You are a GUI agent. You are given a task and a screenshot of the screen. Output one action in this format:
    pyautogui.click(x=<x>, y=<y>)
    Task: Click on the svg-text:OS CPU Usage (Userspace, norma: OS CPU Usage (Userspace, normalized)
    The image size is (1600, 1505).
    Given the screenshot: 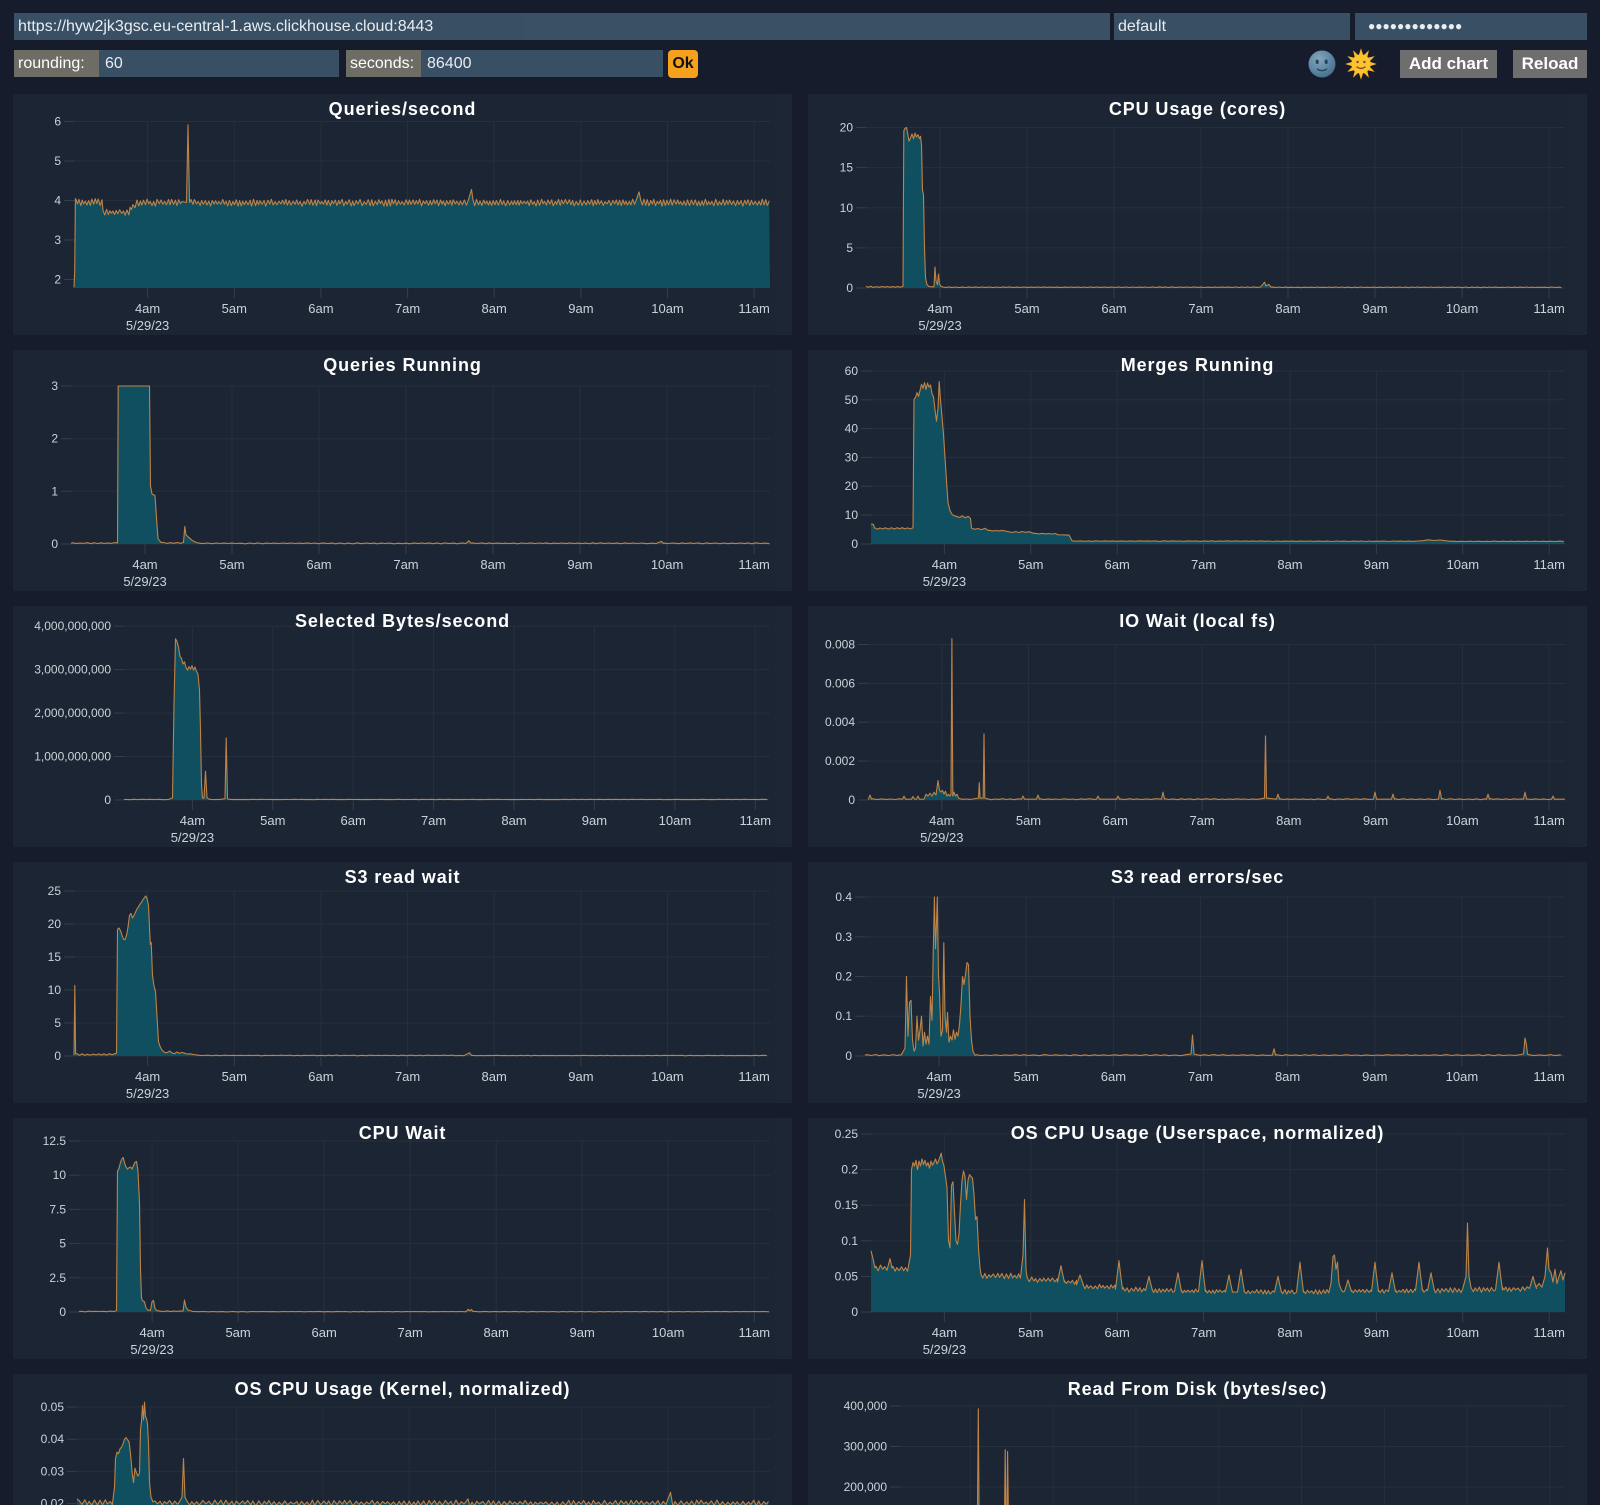 What is the action you would take?
    pyautogui.click(x=1198, y=1133)
    